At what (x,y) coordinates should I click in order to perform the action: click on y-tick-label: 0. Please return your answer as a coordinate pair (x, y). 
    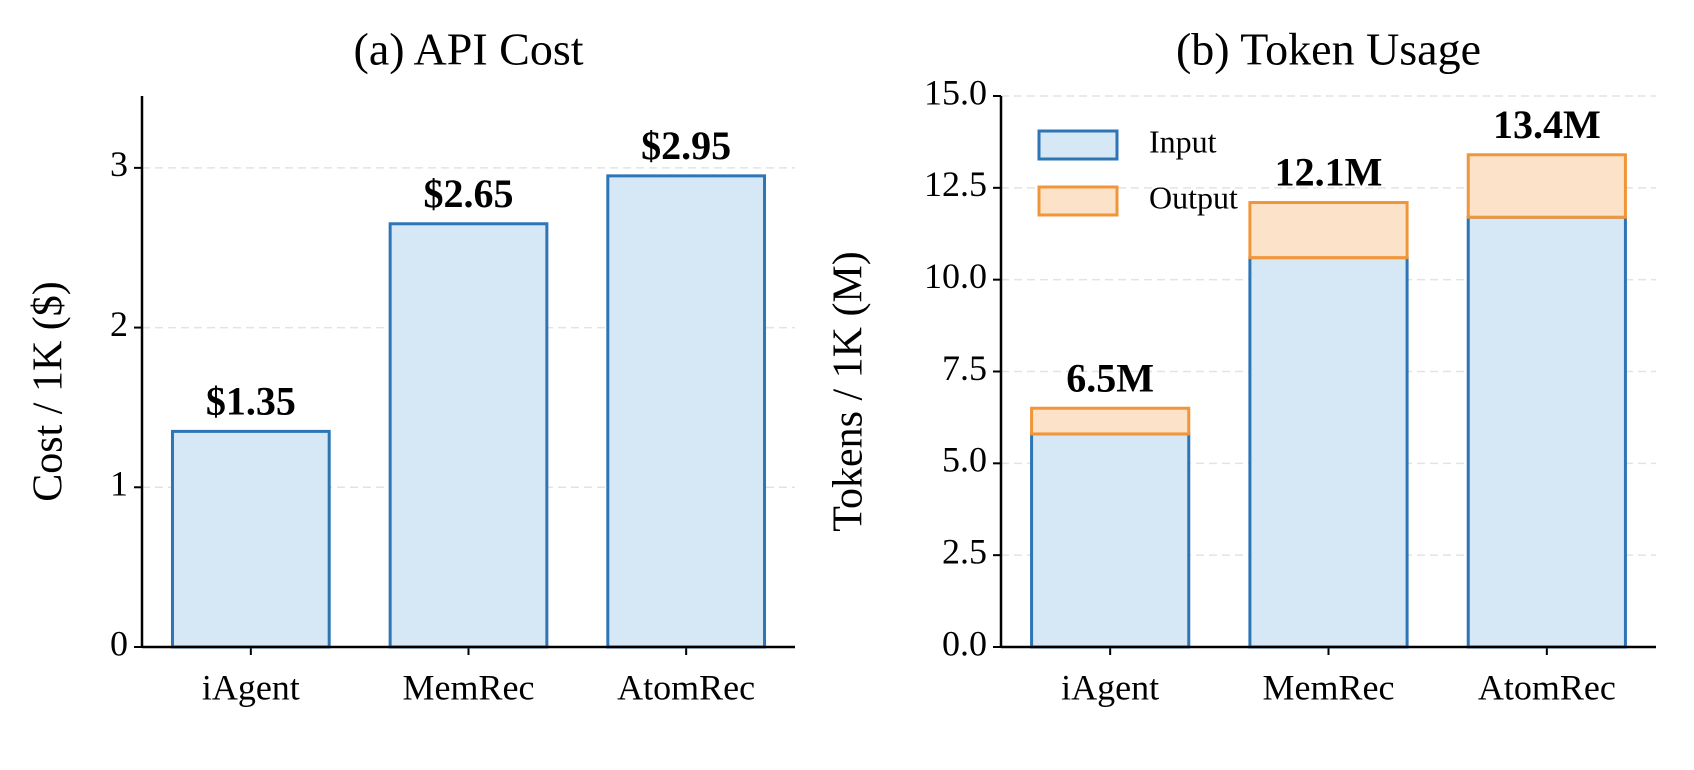
    Looking at the image, I should click on (119, 643).